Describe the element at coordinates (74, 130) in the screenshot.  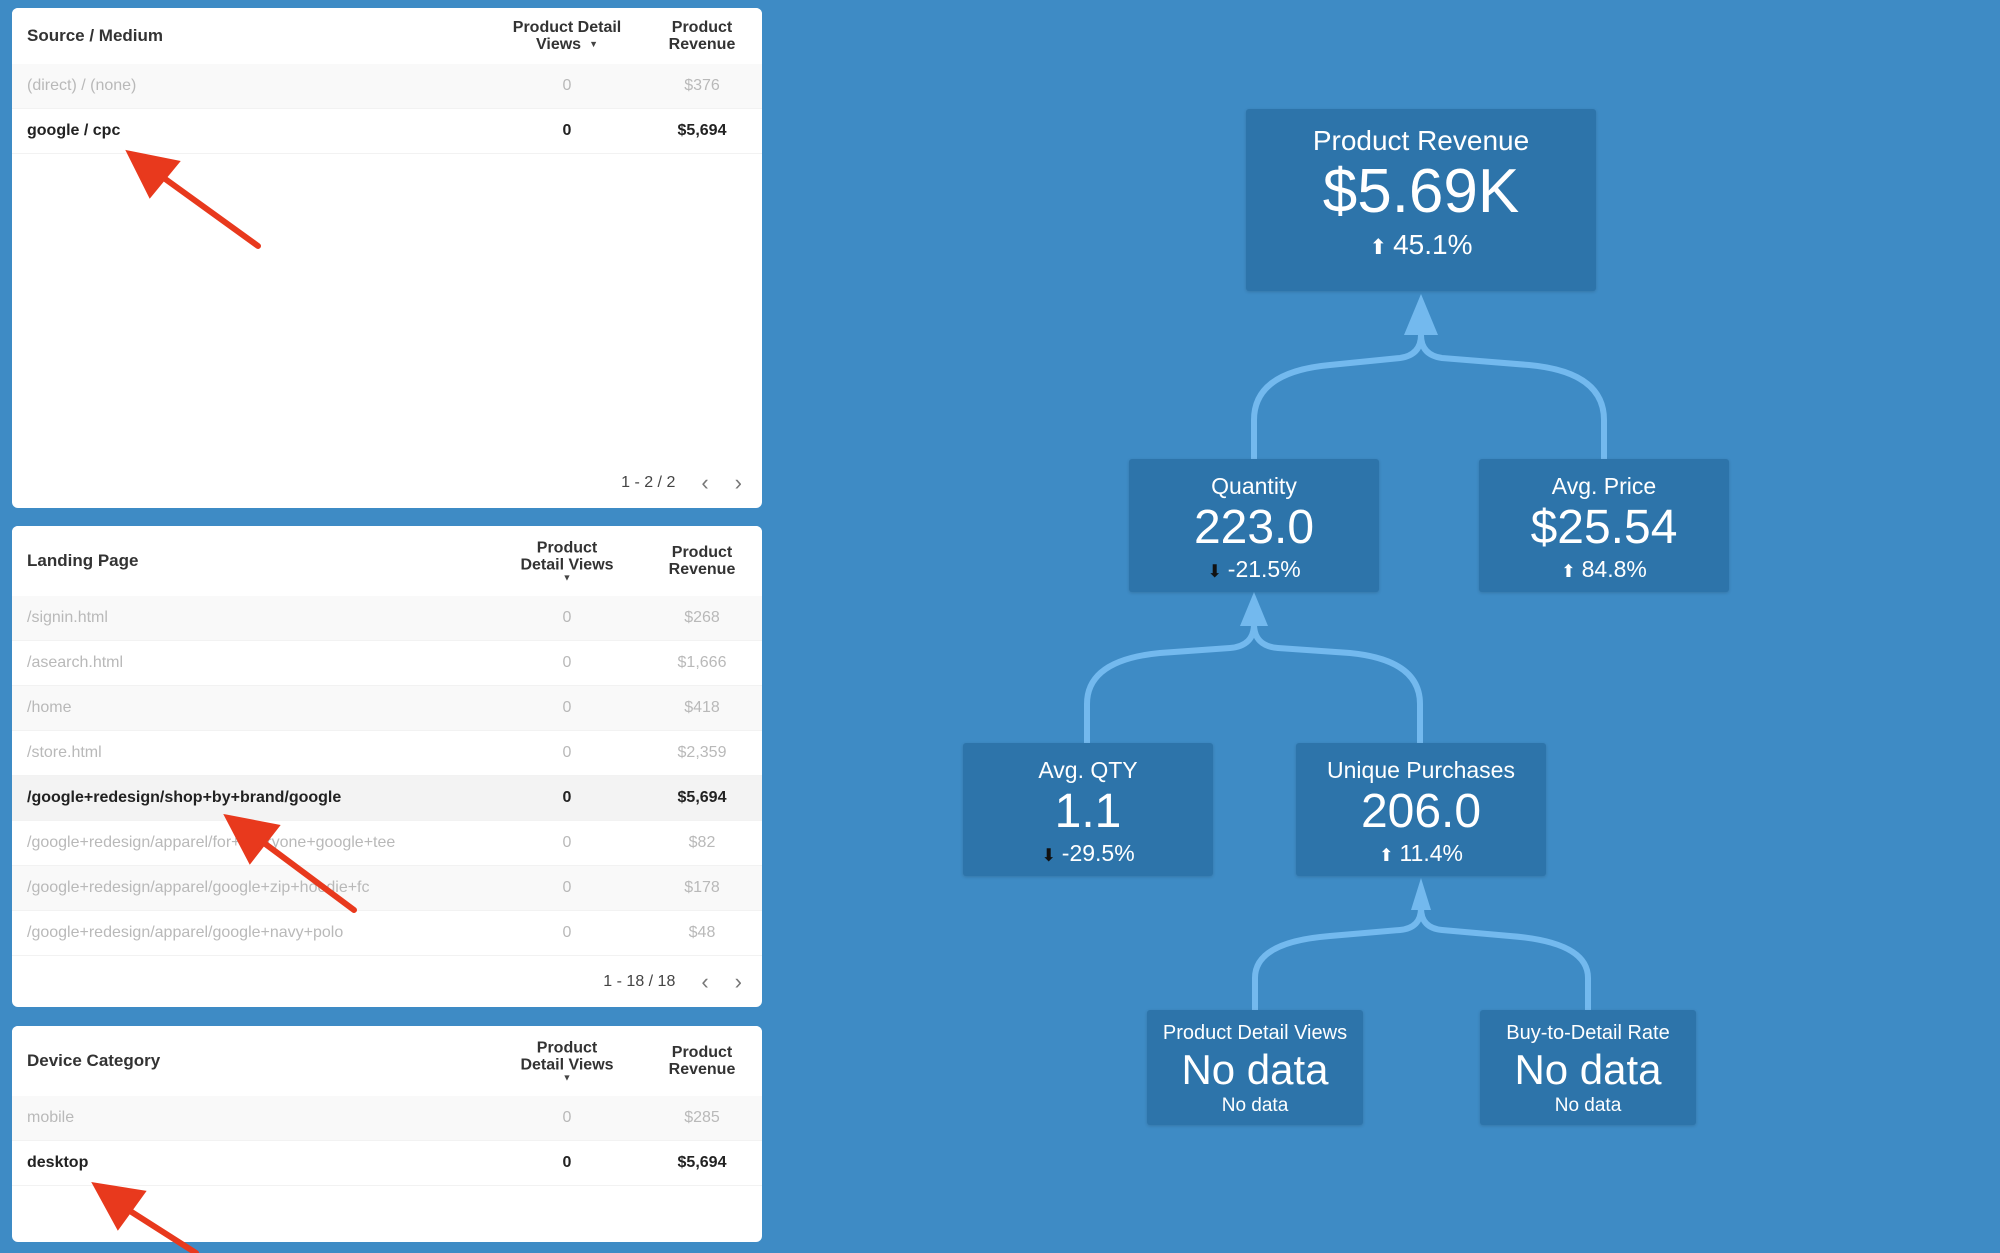
I see `row-dimension: google / cpc` at that location.